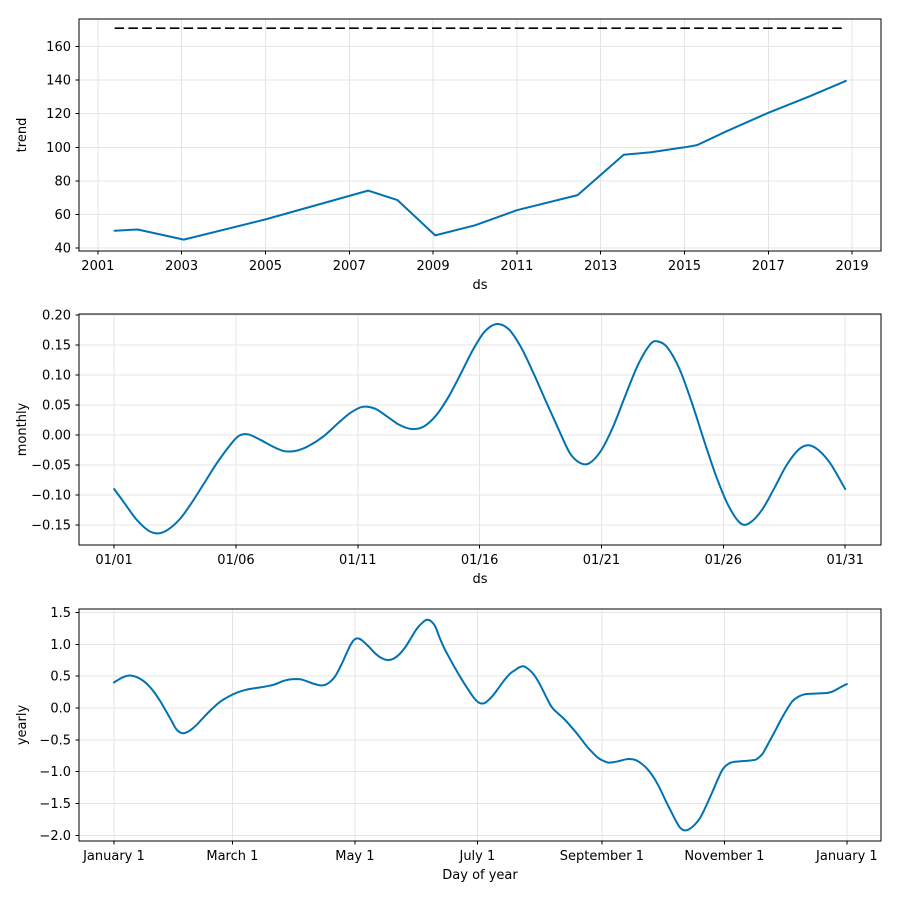 This screenshot has width=900, height=904. Describe the element at coordinates (56, 346) in the screenshot. I see `y-tick-label: 0.15` at that location.